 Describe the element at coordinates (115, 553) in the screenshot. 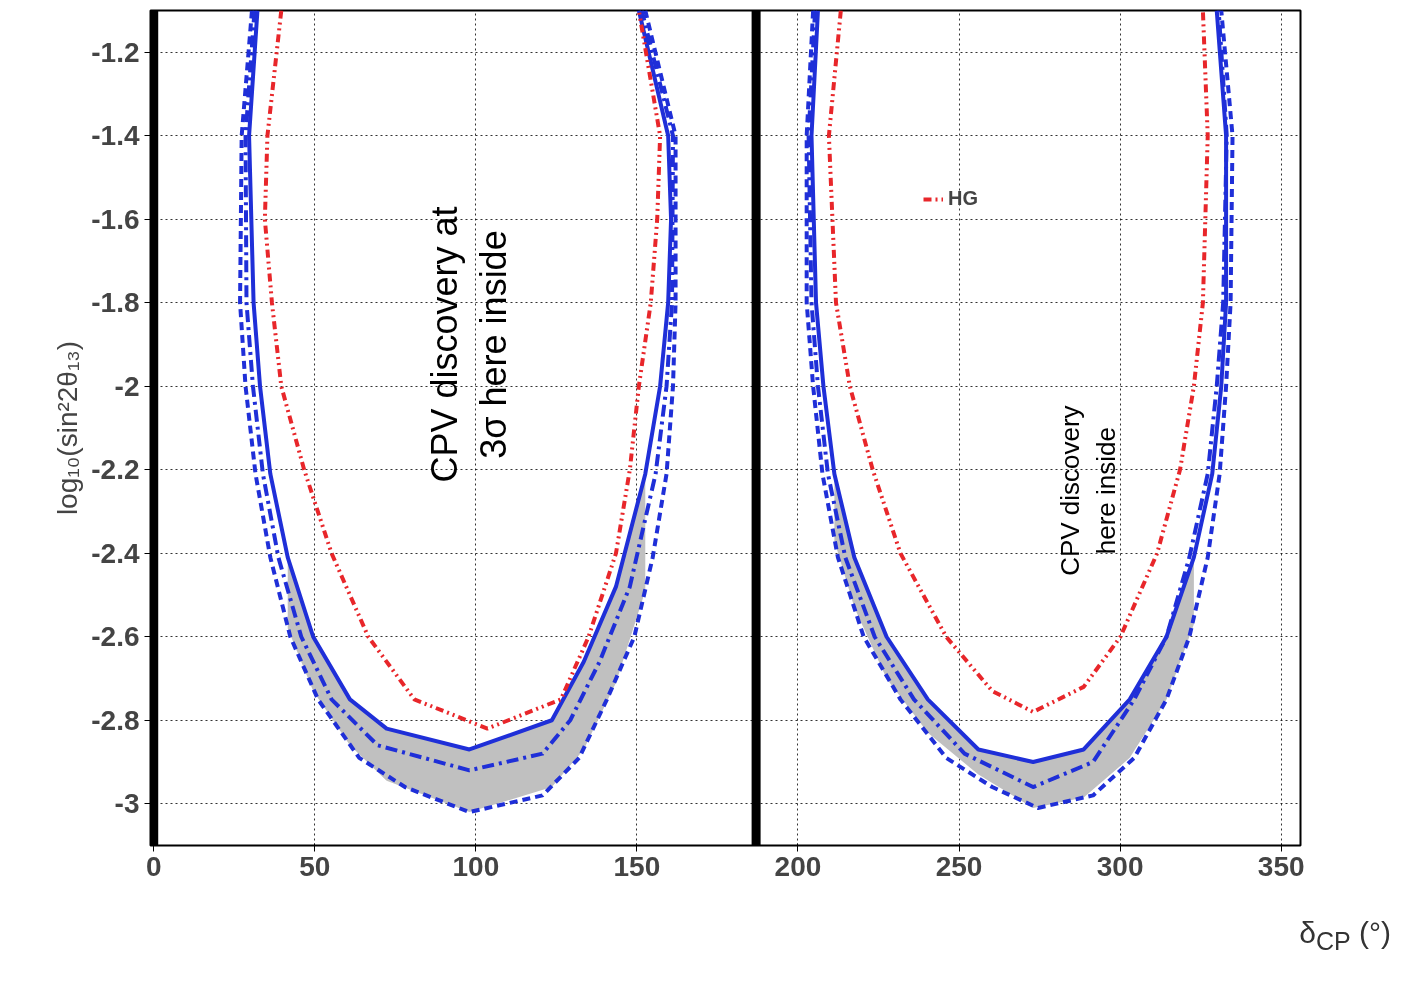

I see `y-tick-label: -2.4` at that location.